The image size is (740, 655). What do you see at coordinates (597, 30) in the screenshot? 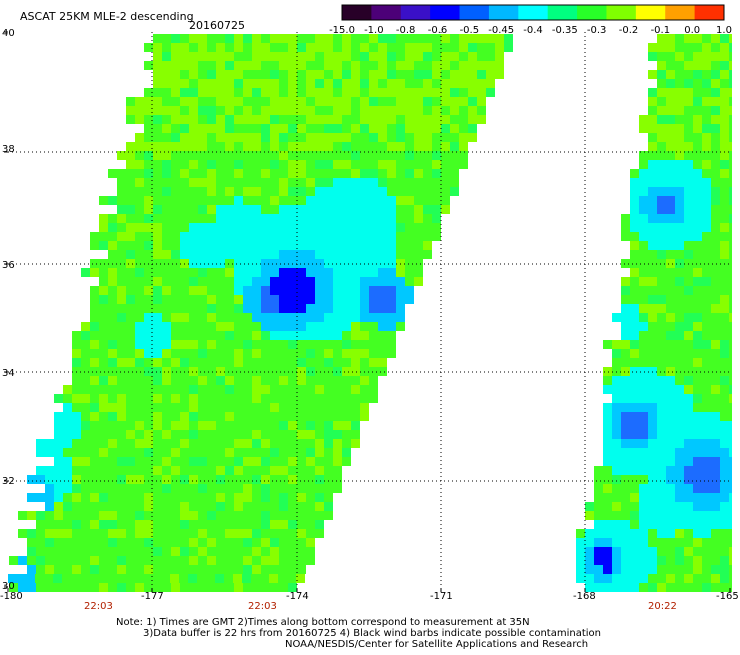
I see `colorbar-label: -0.3` at bounding box center [597, 30].